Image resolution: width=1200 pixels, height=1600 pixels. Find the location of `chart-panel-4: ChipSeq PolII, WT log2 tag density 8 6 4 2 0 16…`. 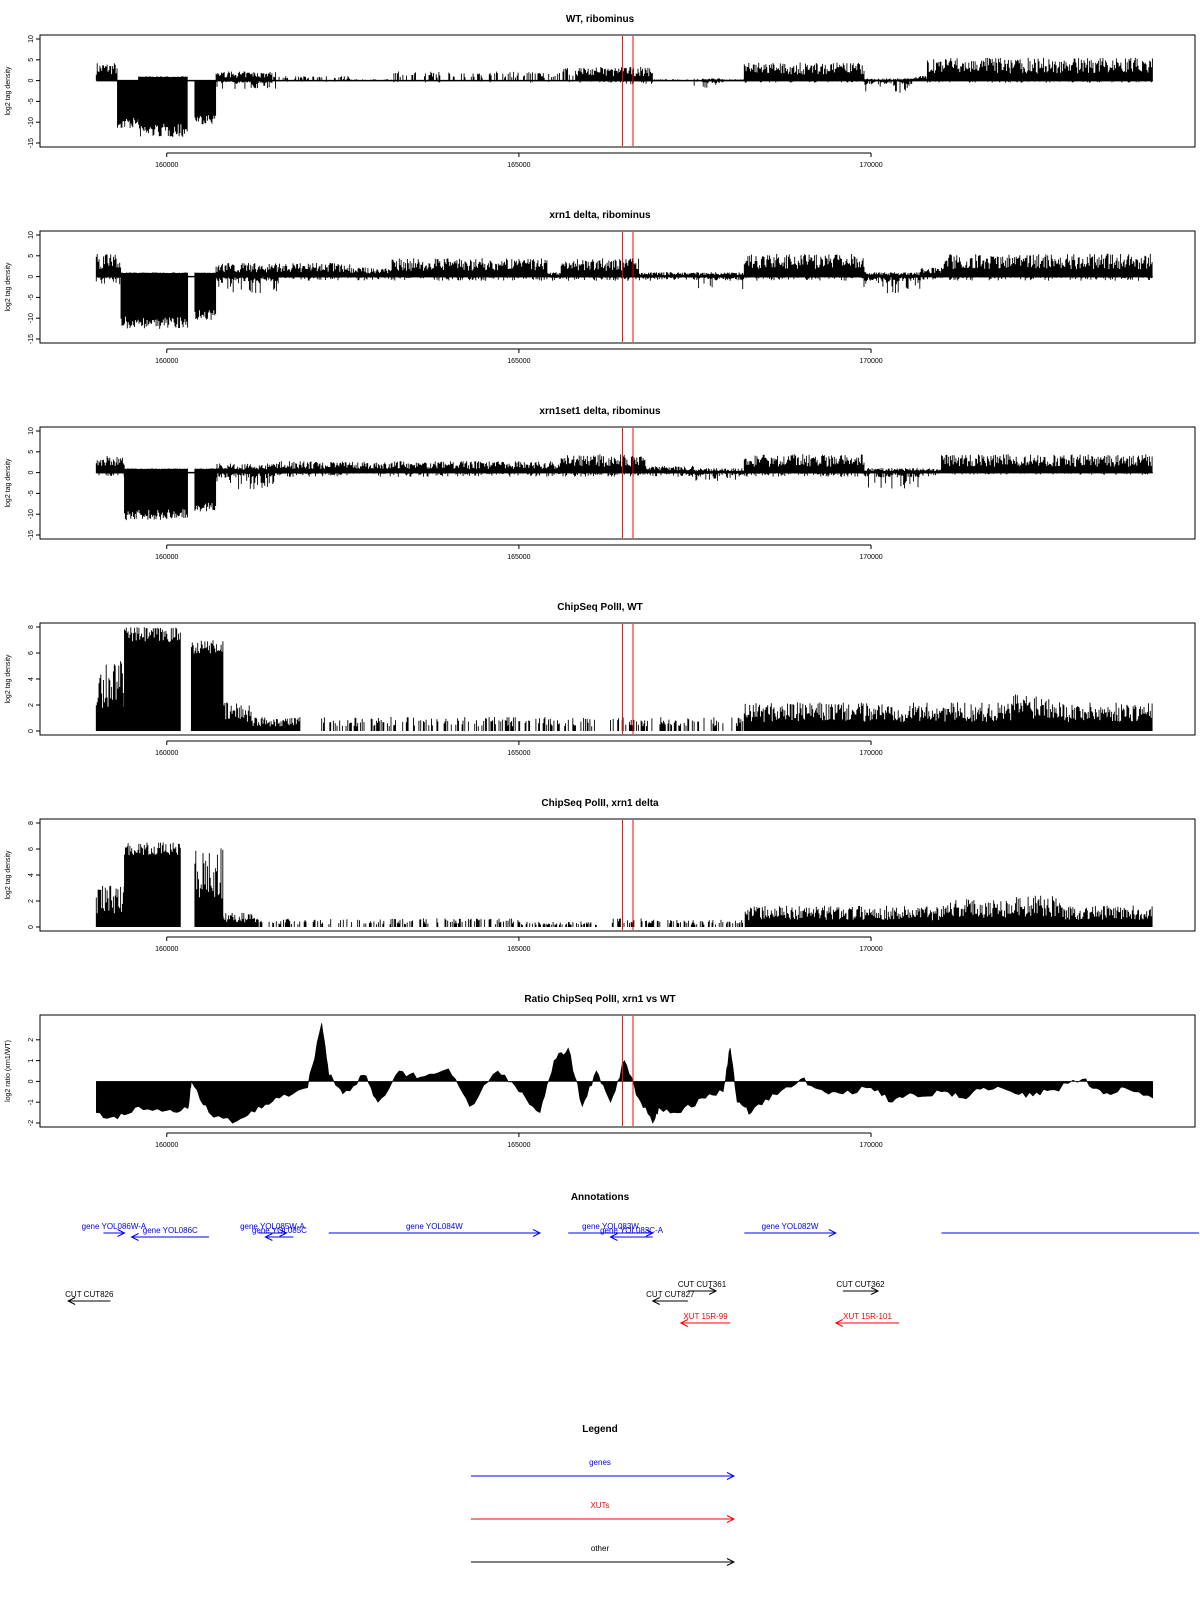

chart-panel-4: ChipSeq PolII, WT log2 tag density 8 6 4 2 0 16… is located at coordinates (600, 679).